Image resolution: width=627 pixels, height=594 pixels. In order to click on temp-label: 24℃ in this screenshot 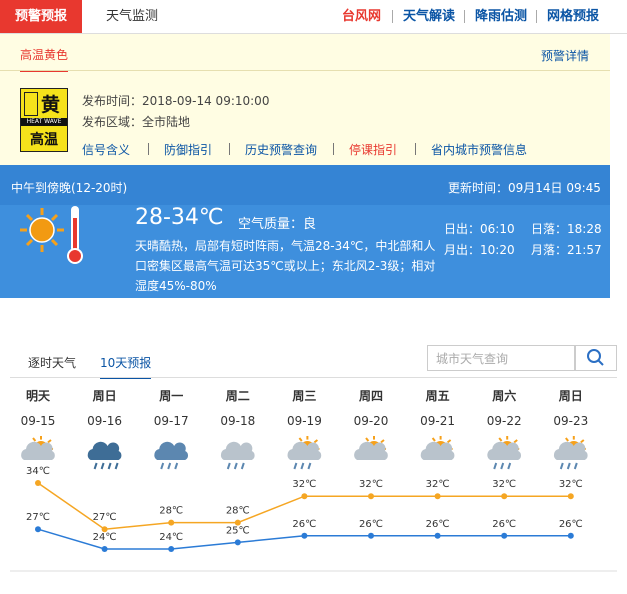, I will do `click(105, 537)`.